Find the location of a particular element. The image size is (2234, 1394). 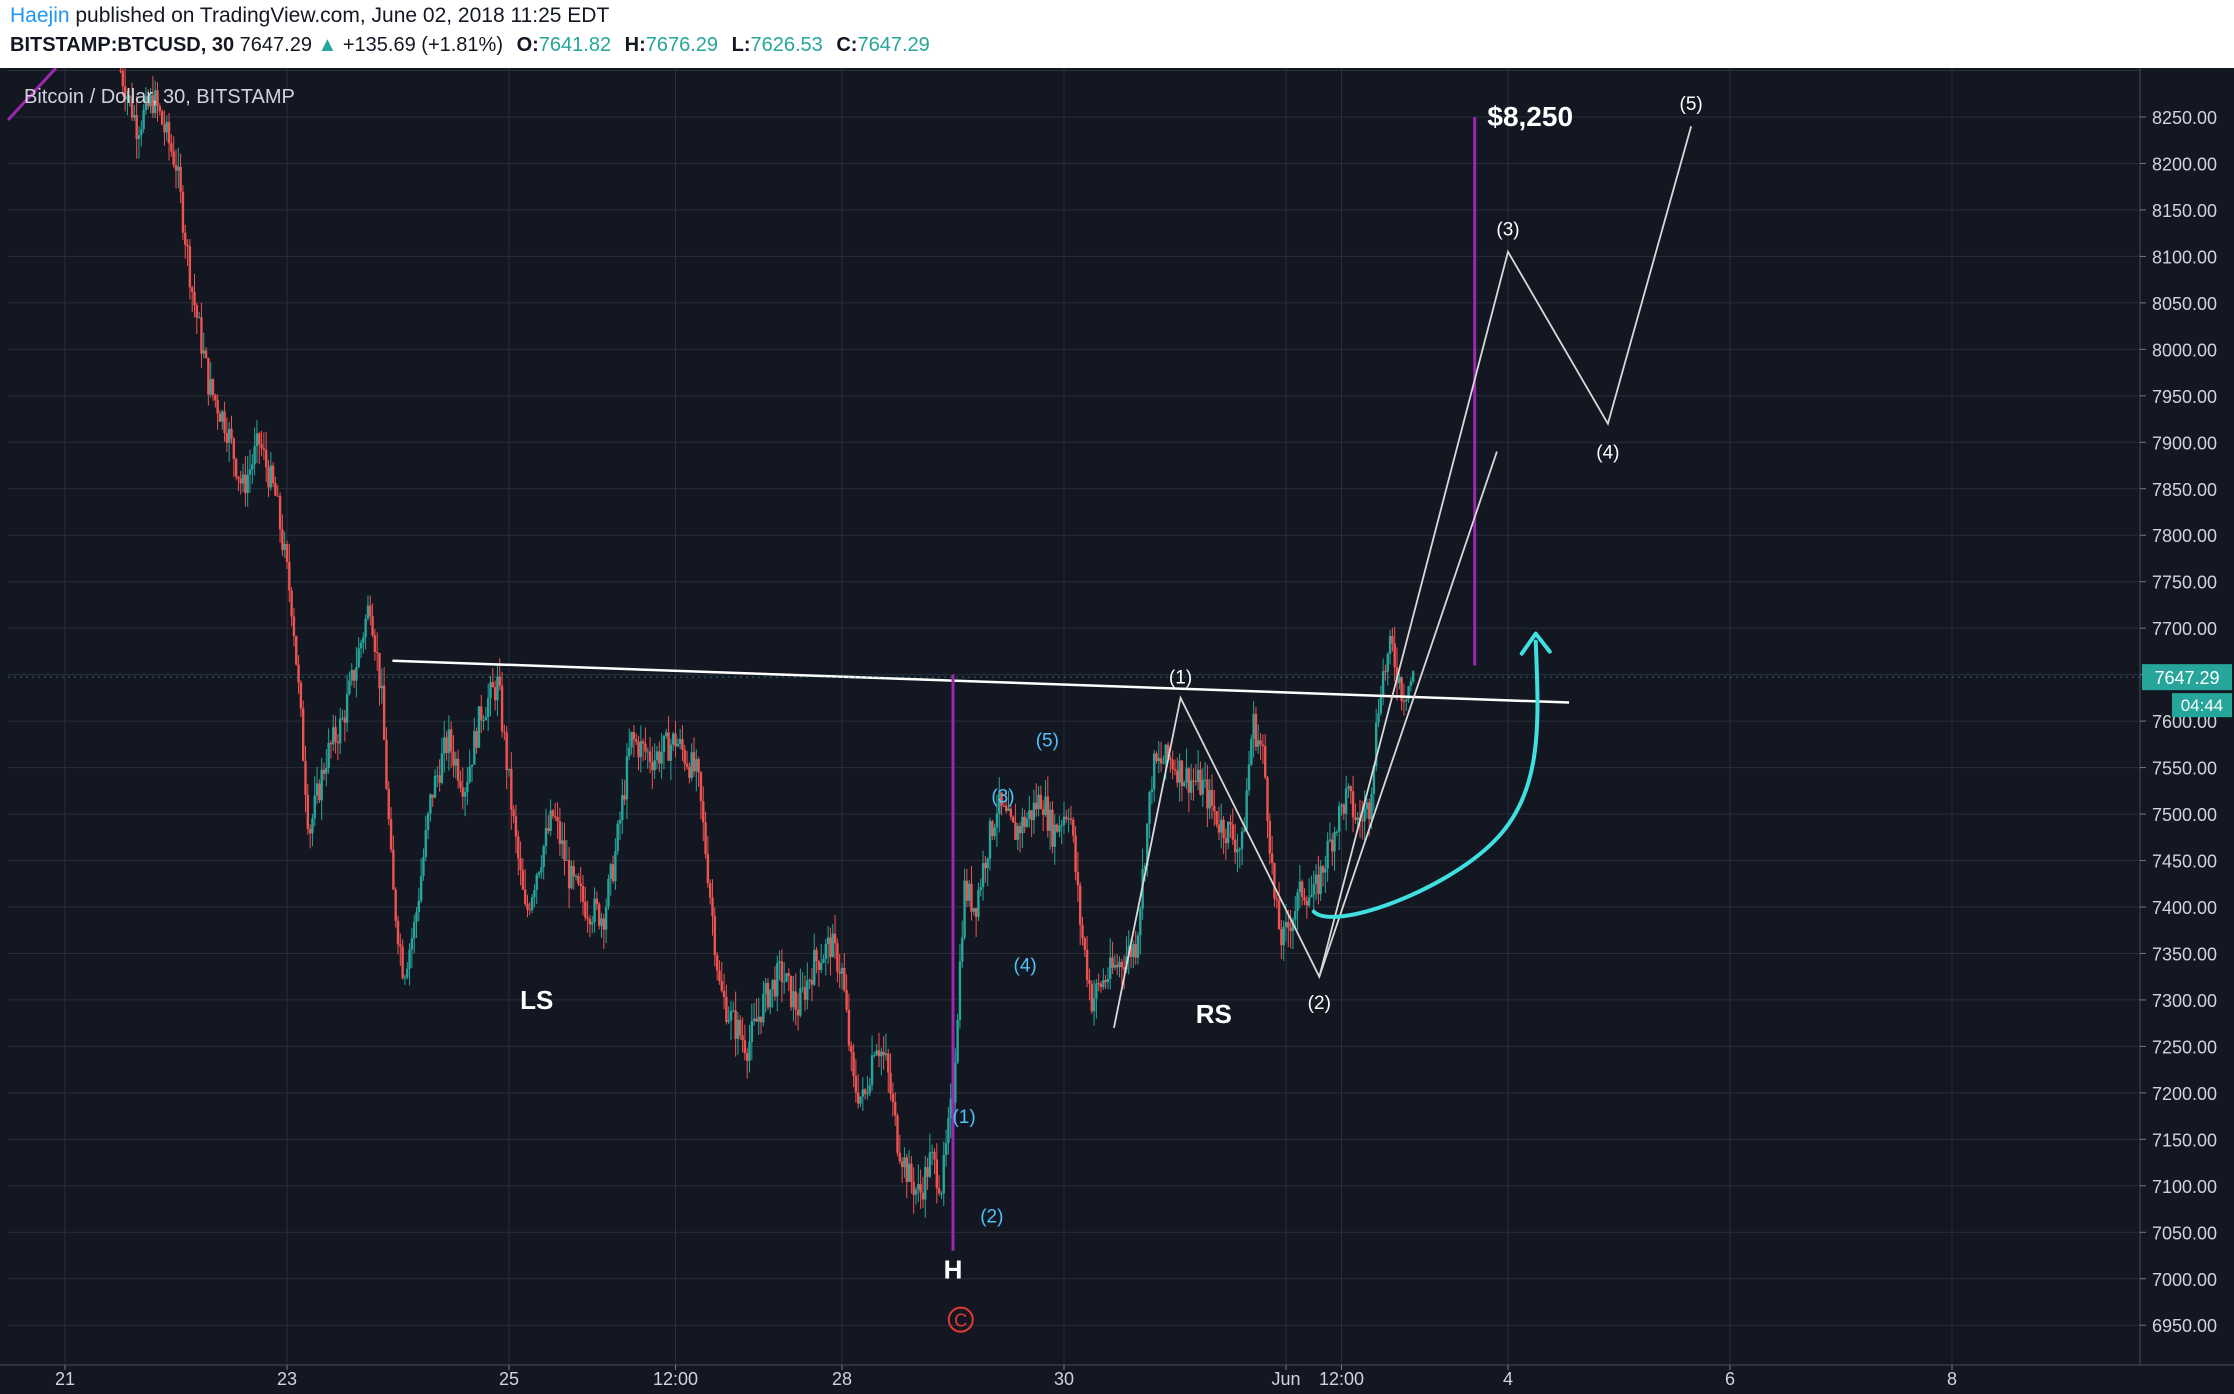

price-axis is located at coordinates (2187, 731).